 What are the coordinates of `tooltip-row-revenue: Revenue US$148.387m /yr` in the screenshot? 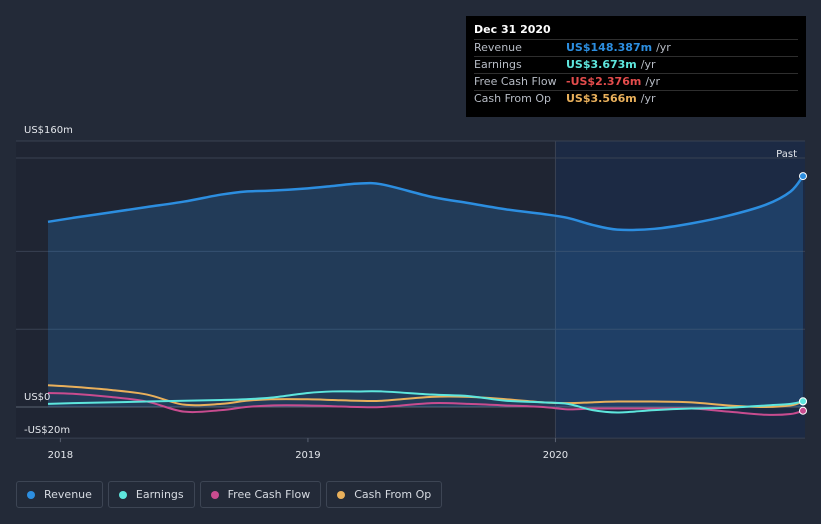 It's located at (636, 47).